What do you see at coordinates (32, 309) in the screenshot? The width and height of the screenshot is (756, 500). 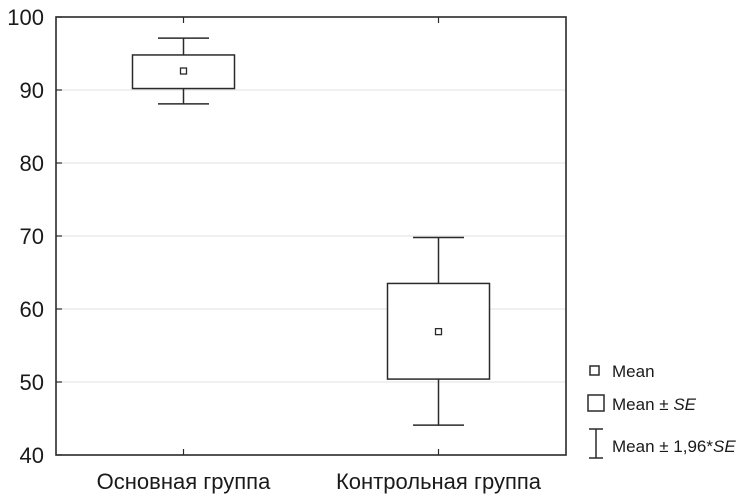 I see `y-tick-label: 60` at bounding box center [32, 309].